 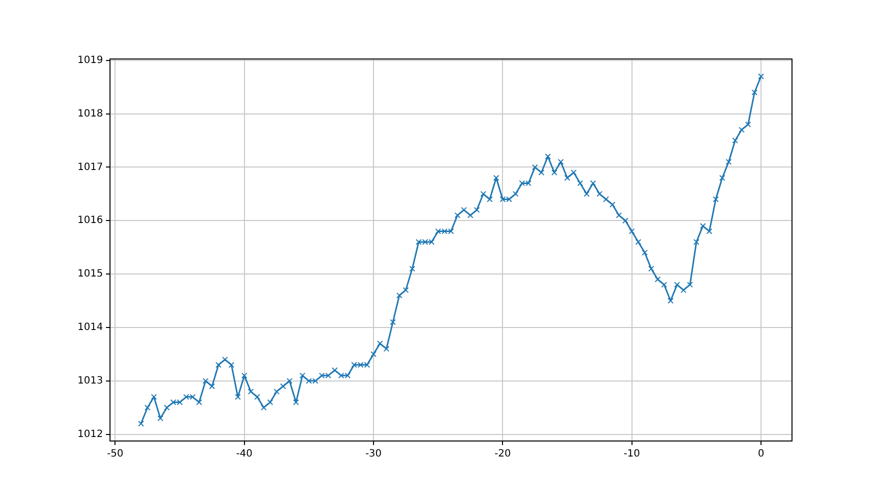 What do you see at coordinates (761, 454) in the screenshot?
I see `x-tick-label: 0` at bounding box center [761, 454].